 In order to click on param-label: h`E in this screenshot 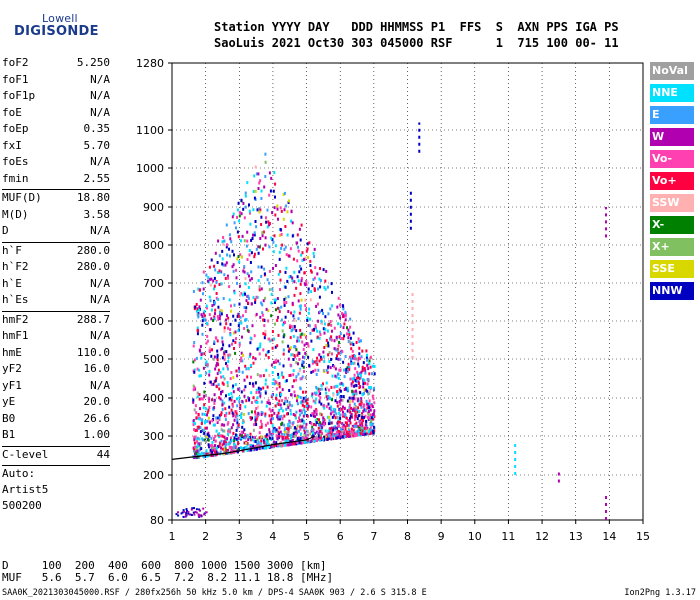, I will do `click(12, 283)`.